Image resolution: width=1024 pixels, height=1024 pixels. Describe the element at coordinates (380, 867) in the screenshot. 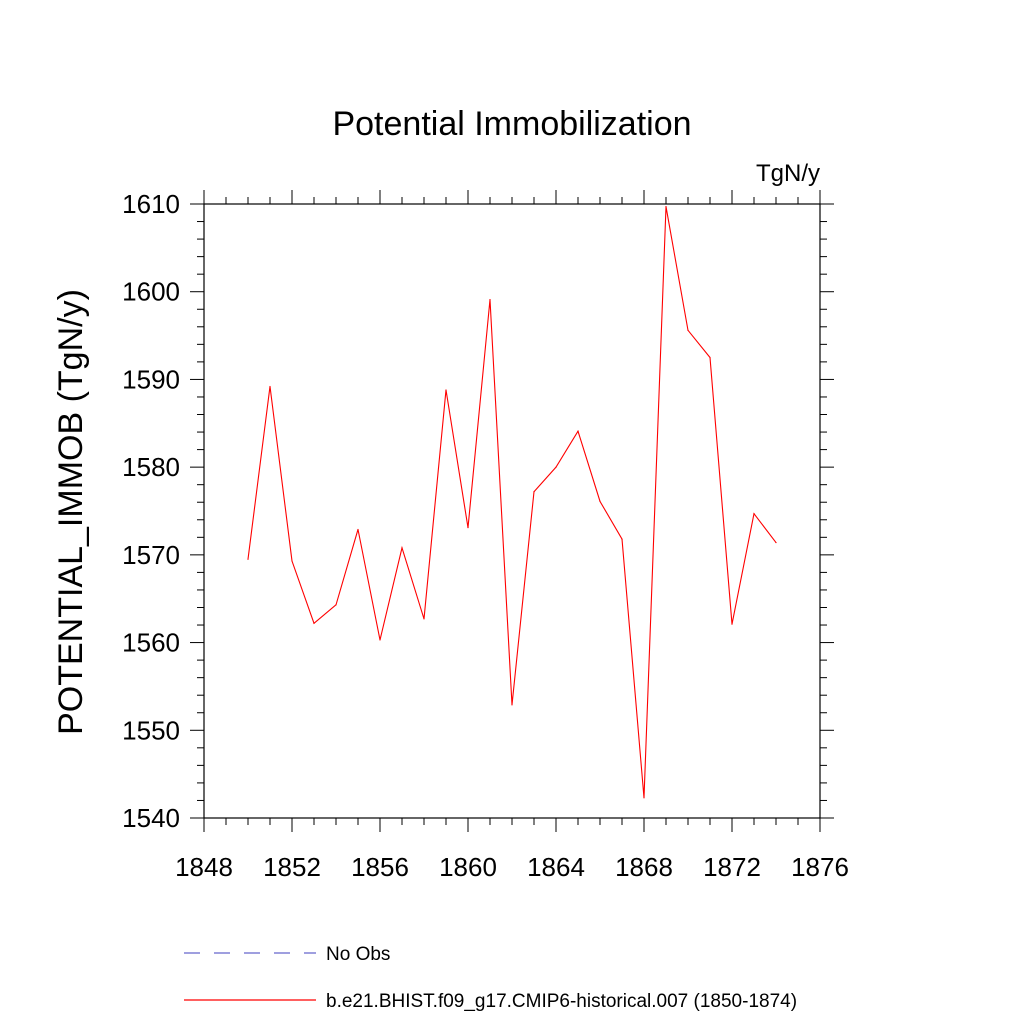

I see `x-tick-label: 1856` at that location.